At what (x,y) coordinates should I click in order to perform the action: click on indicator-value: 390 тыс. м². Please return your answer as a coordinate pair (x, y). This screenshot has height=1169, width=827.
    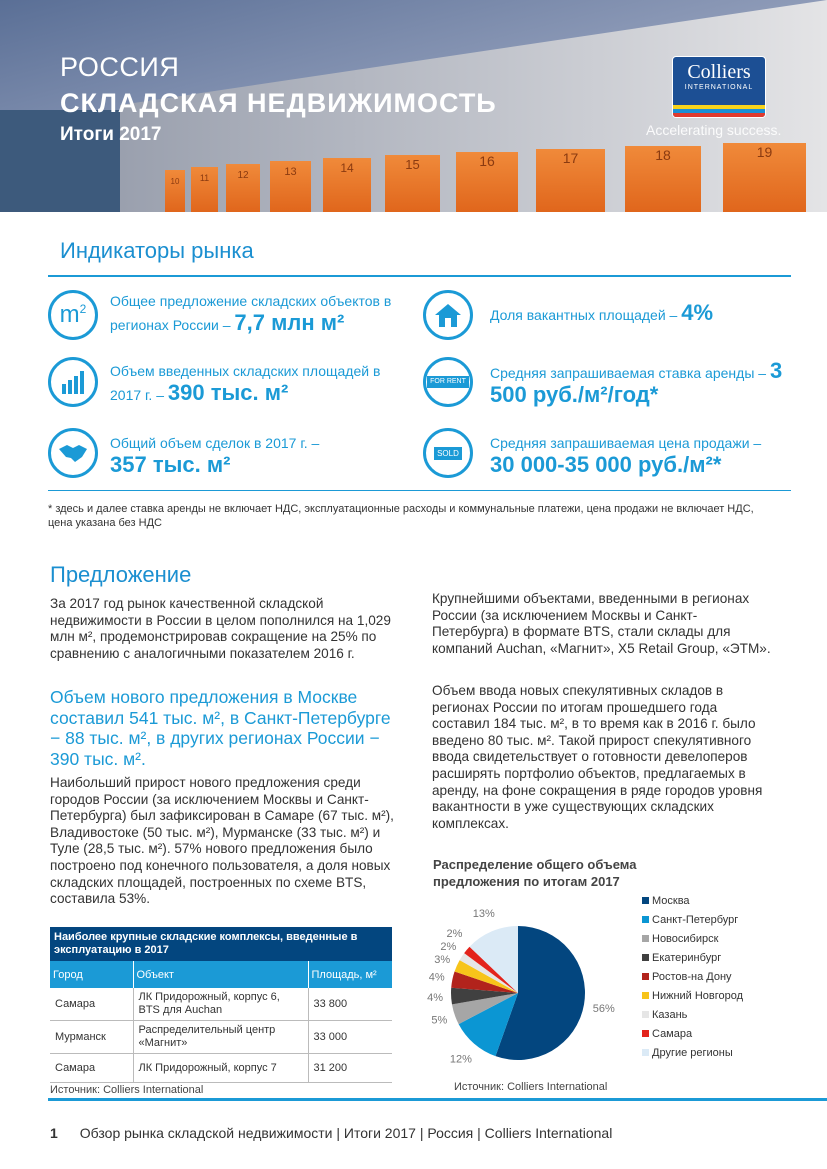
    Looking at the image, I should click on (228, 392).